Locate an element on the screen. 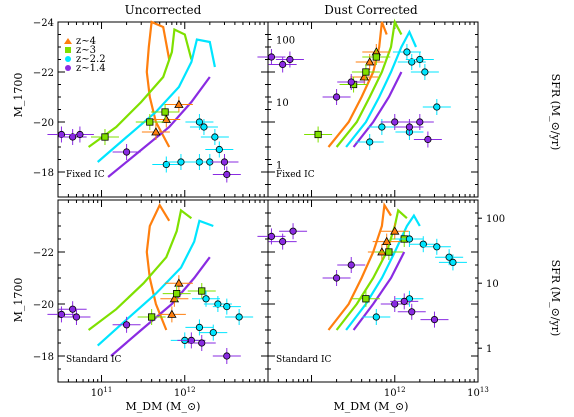  sfr-tick-label: 10 is located at coordinates (282, 103).